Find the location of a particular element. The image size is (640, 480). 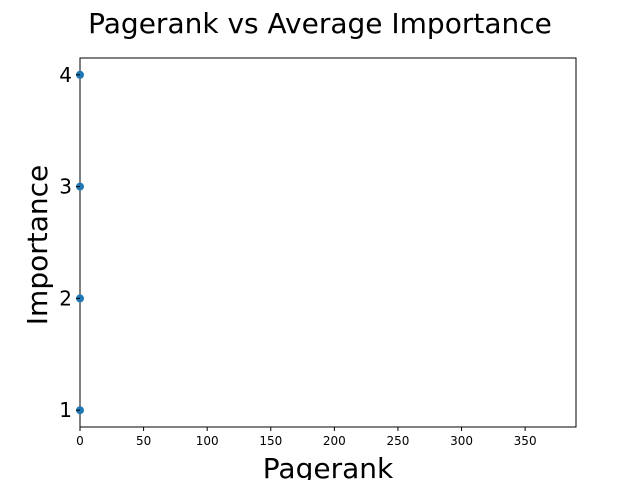

y-tick-label: 1 is located at coordinates (65, 410).